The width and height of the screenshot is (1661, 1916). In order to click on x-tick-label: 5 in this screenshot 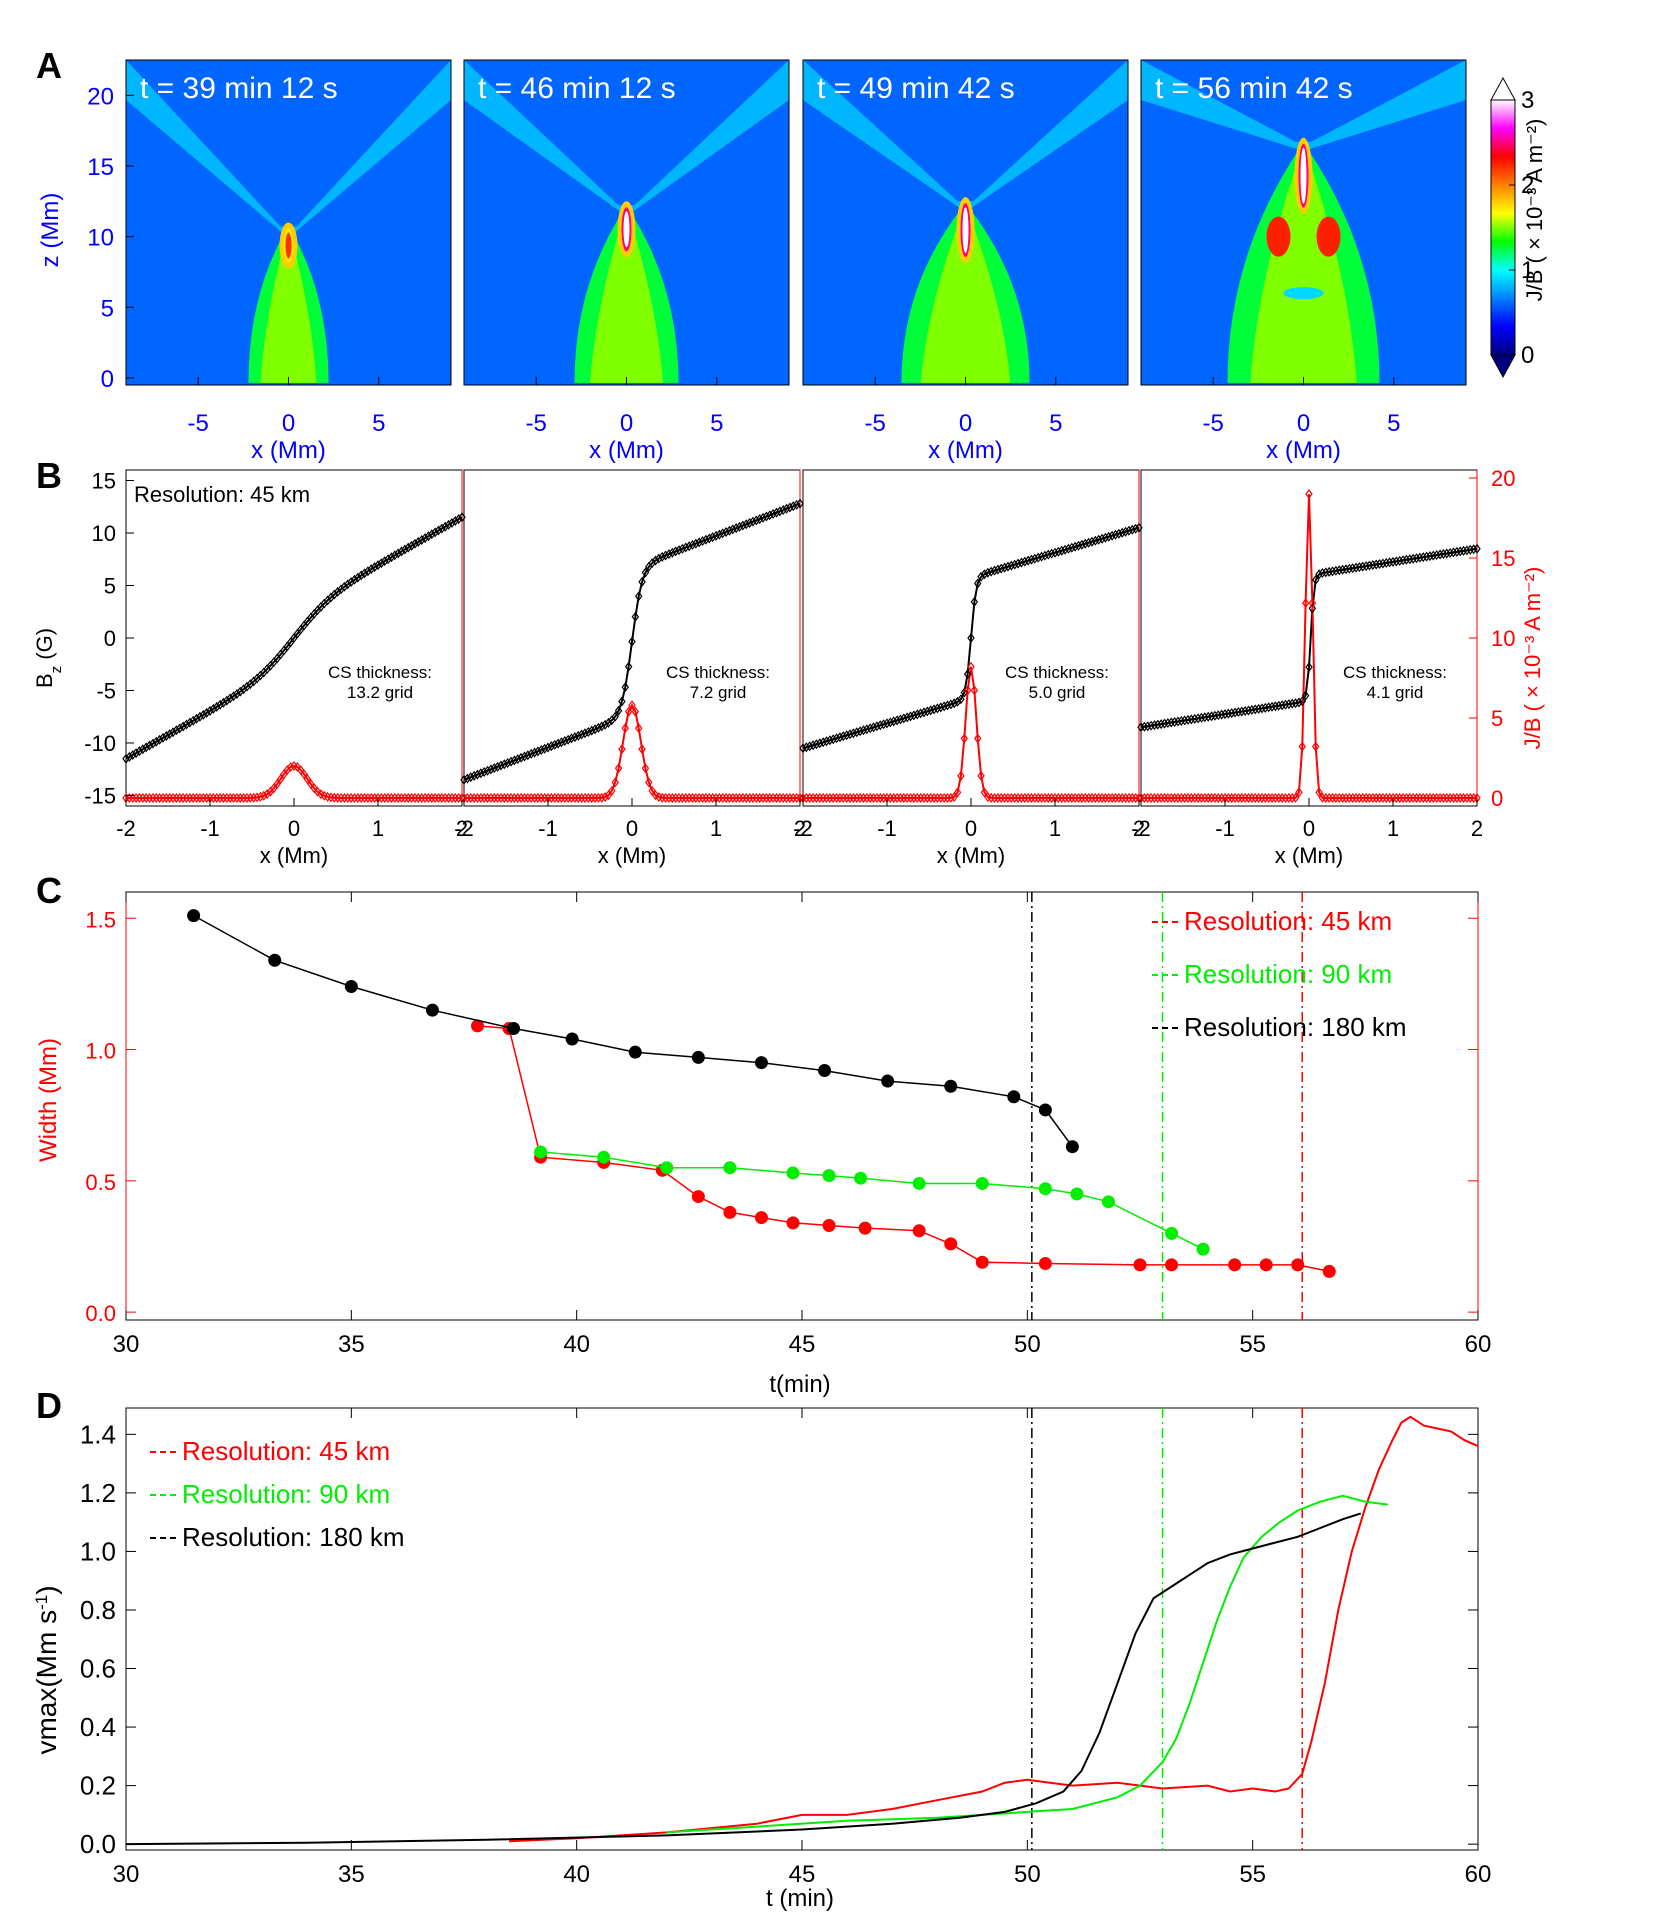, I will do `click(1393, 423)`.